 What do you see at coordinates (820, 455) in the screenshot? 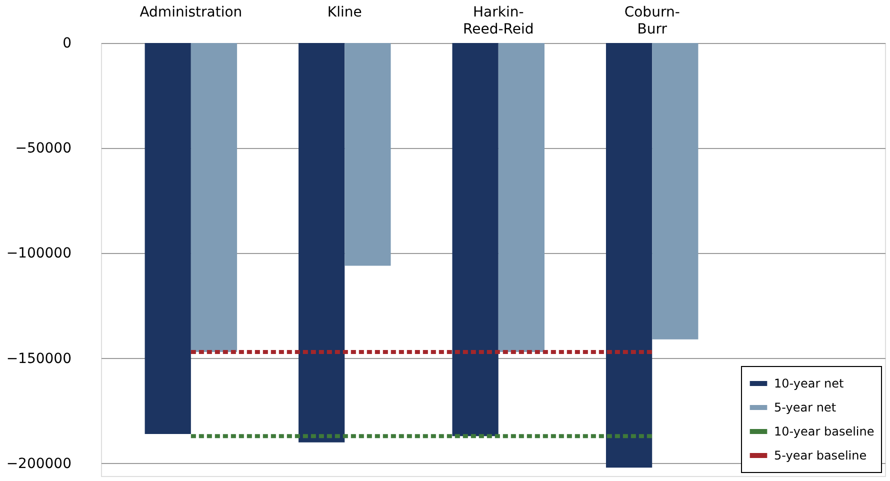
I see `legend-label: 5-year baseline` at bounding box center [820, 455].